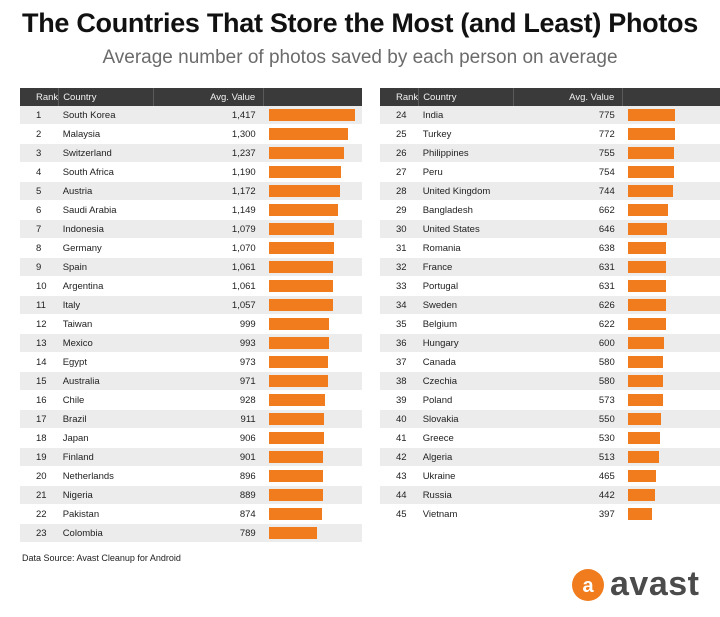  I want to click on rank-cell: 42, so click(399, 457).